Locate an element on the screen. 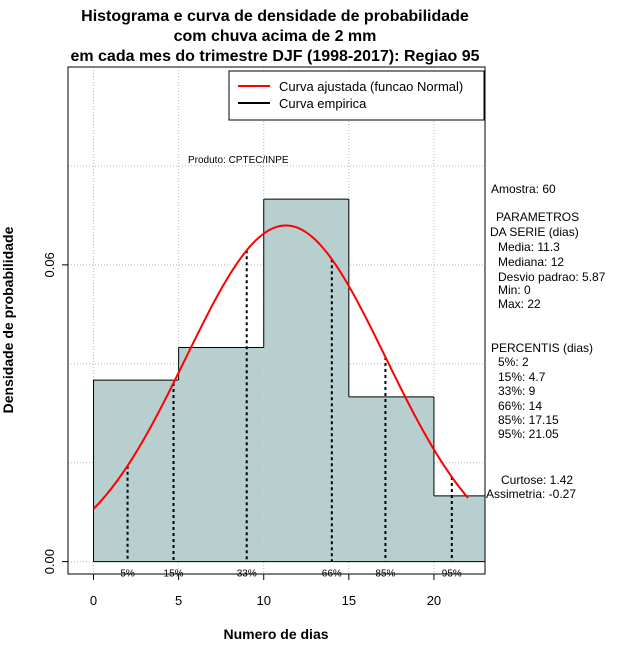 The image size is (640, 660). y-tick-label-0: 0.00 is located at coordinates (49, 561).